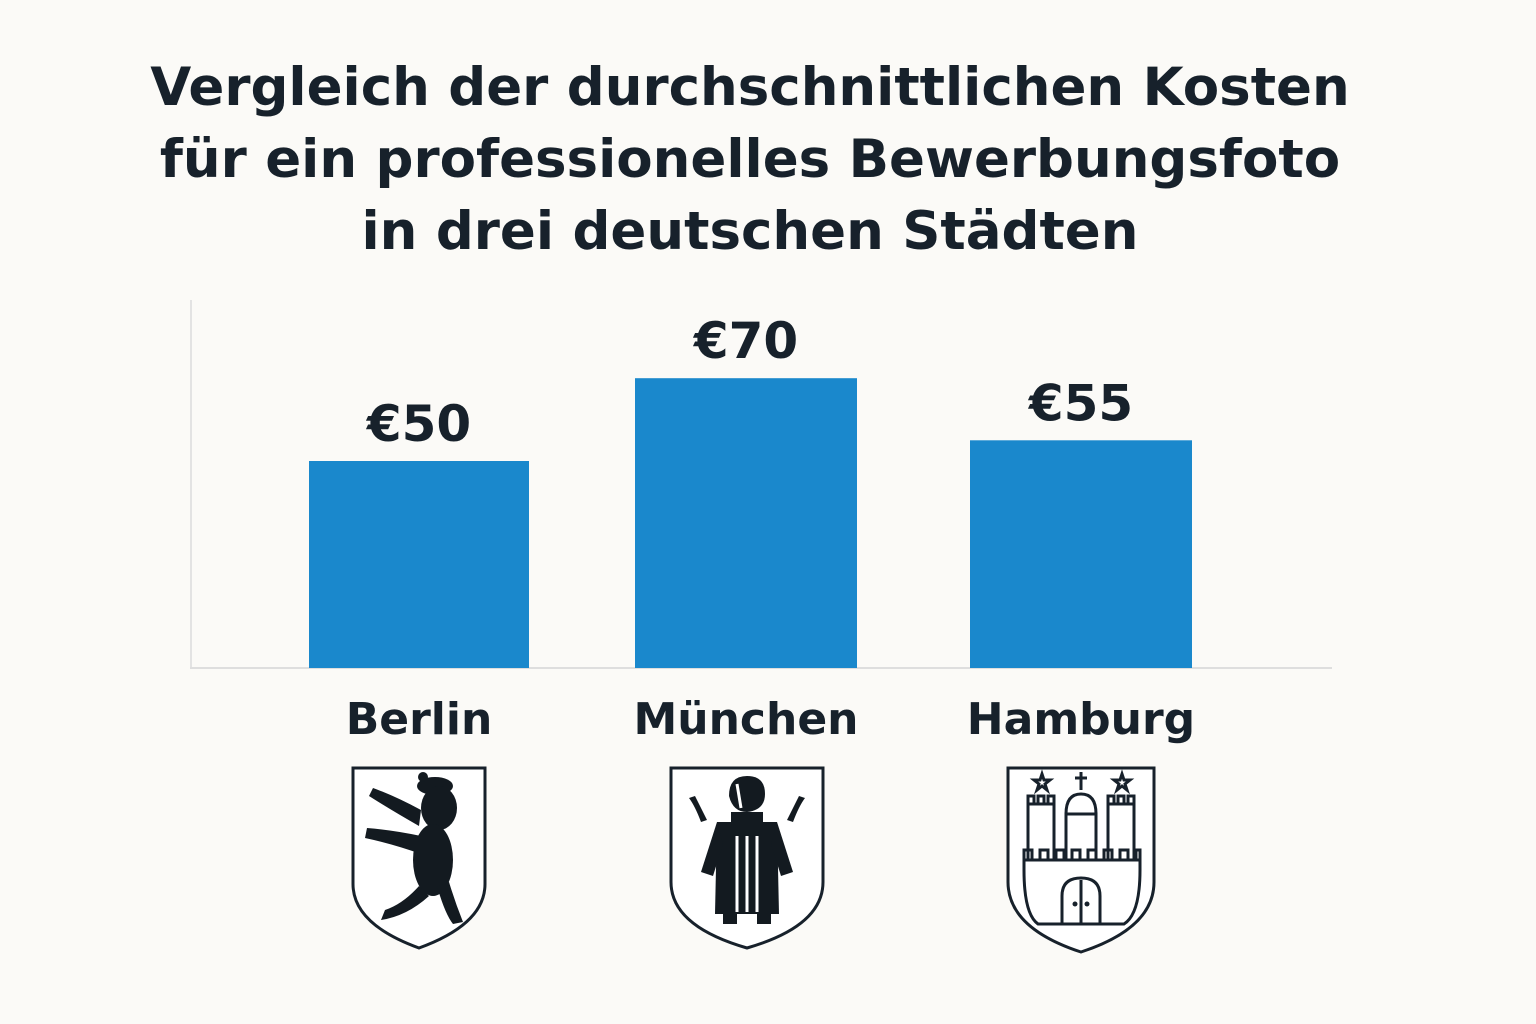  Describe the element at coordinates (746, 523) in the screenshot. I see `bar-muenchen` at that location.